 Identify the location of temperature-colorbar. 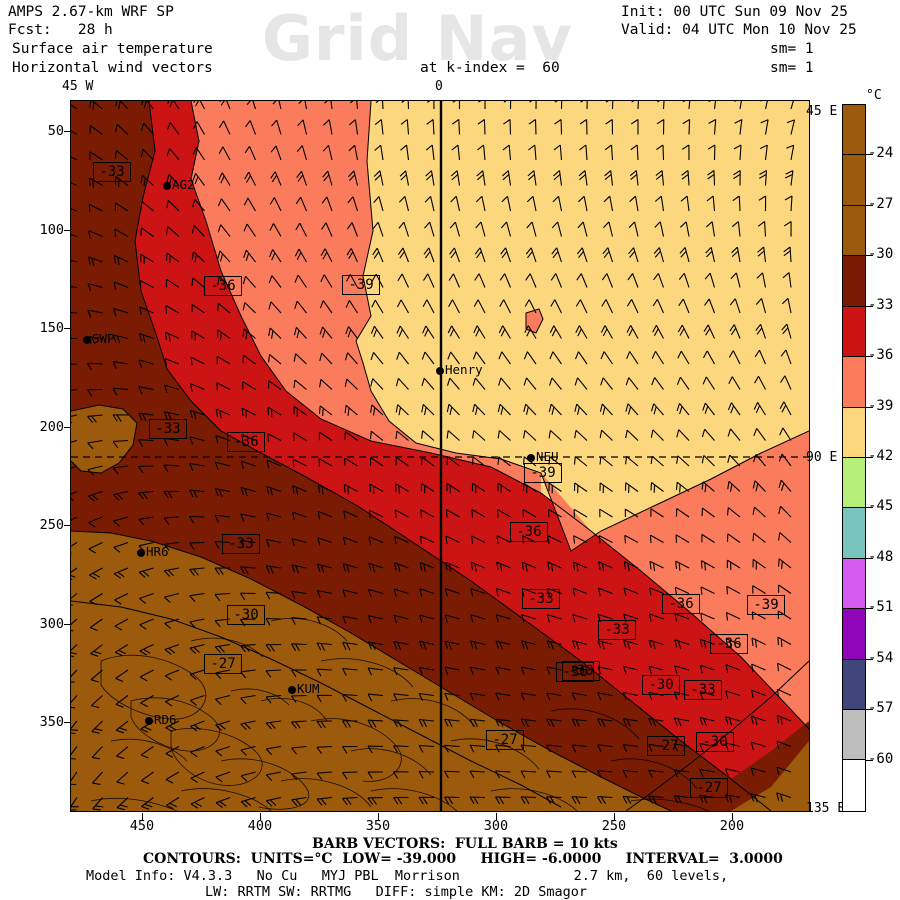
(854, 458).